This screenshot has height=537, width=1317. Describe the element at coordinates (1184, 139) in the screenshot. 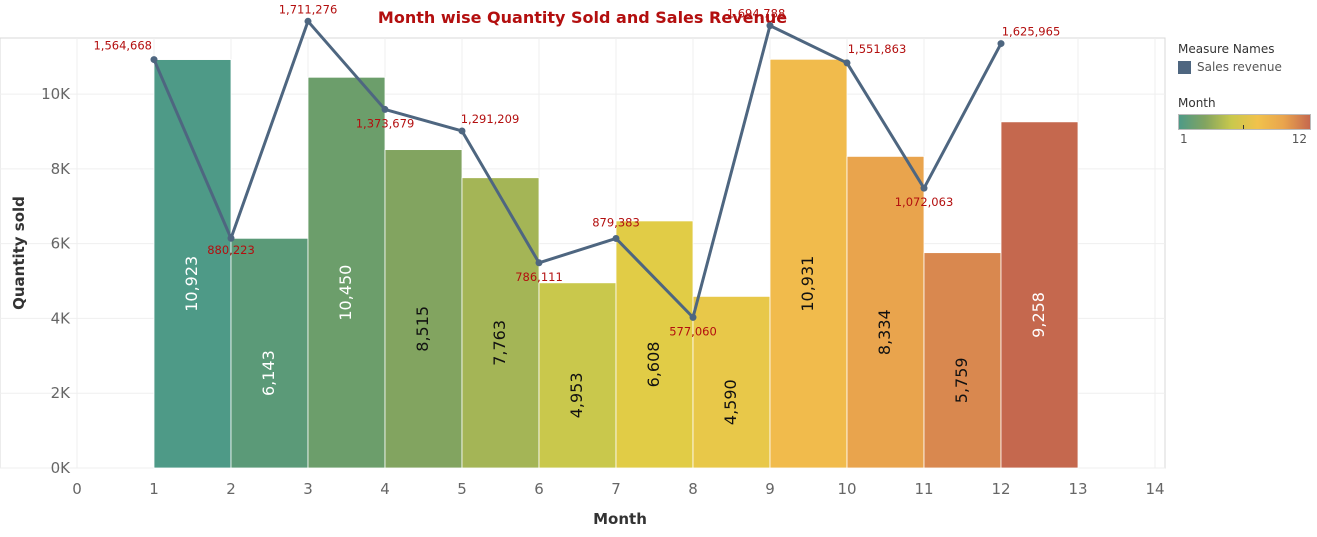

I see `legend-color-min: 1` at that location.